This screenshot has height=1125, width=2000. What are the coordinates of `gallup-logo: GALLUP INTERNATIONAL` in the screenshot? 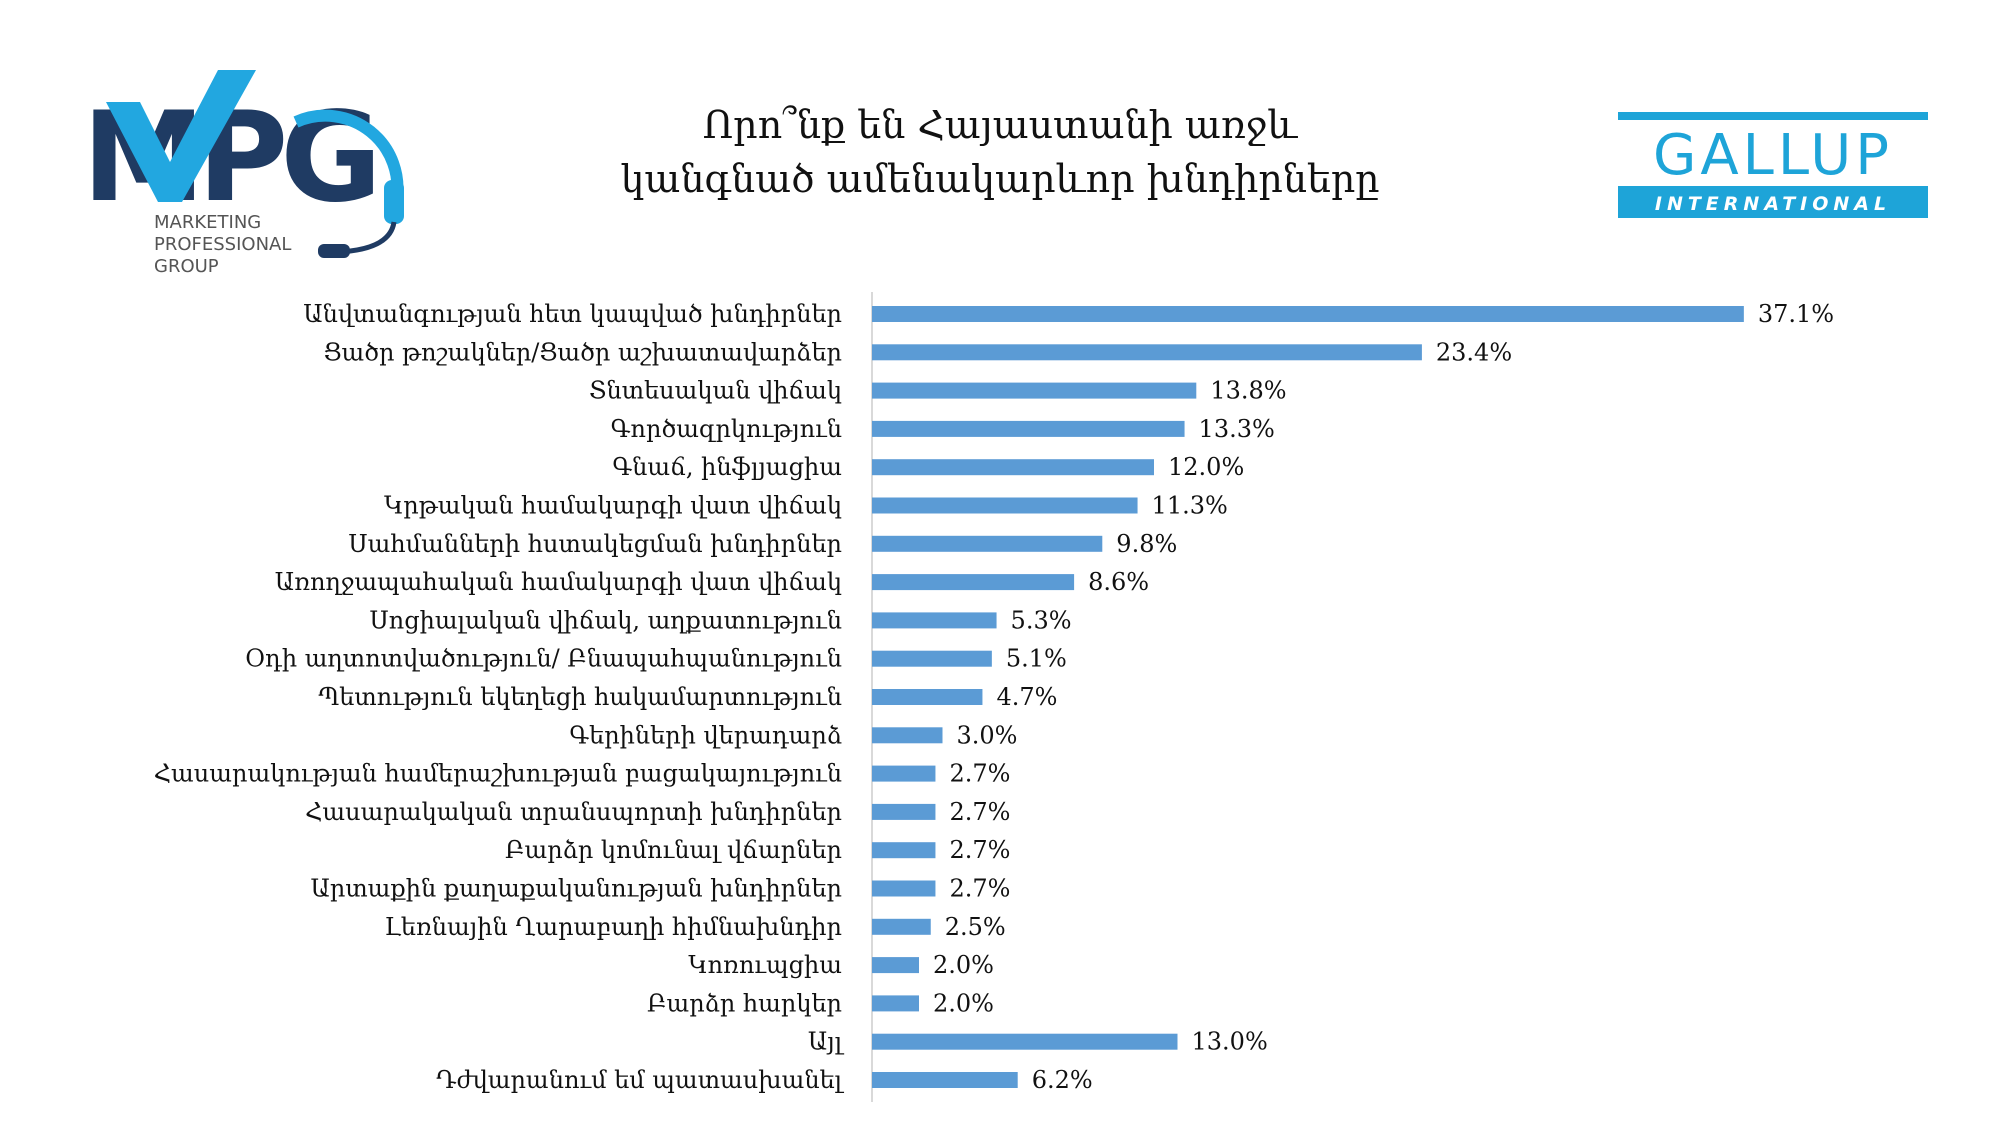 It's located at (1773, 165).